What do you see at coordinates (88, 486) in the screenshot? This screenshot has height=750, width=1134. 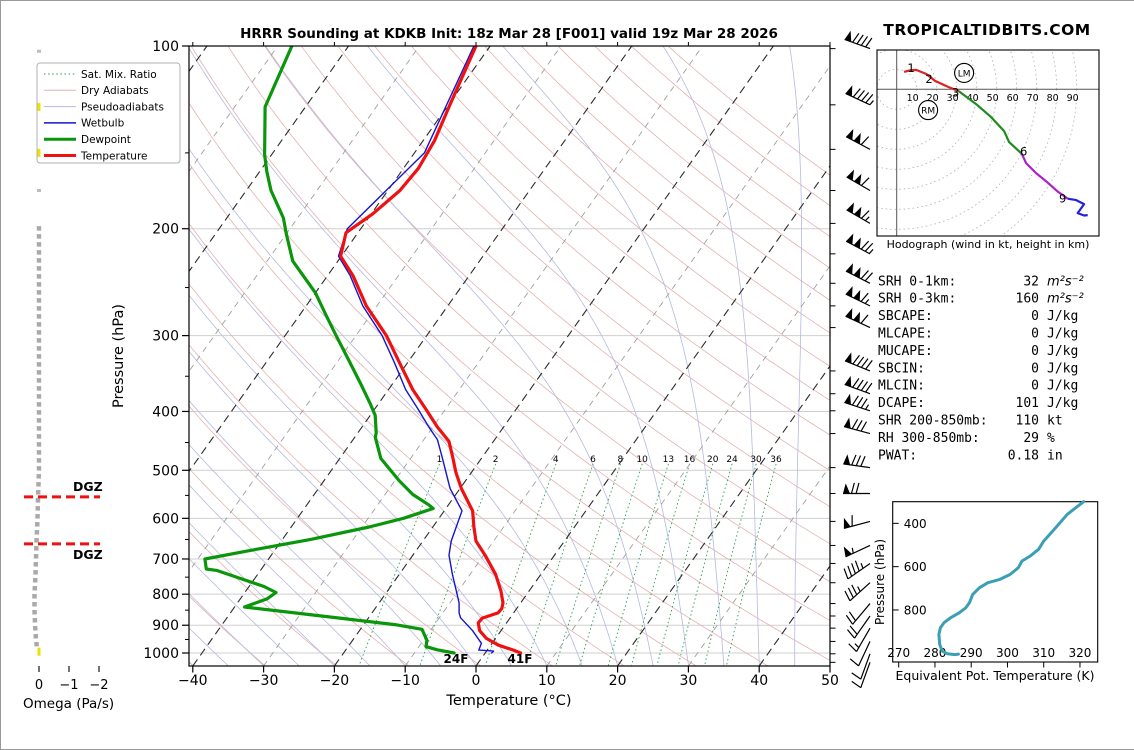 I see `dgz-label: DGZ` at bounding box center [88, 486].